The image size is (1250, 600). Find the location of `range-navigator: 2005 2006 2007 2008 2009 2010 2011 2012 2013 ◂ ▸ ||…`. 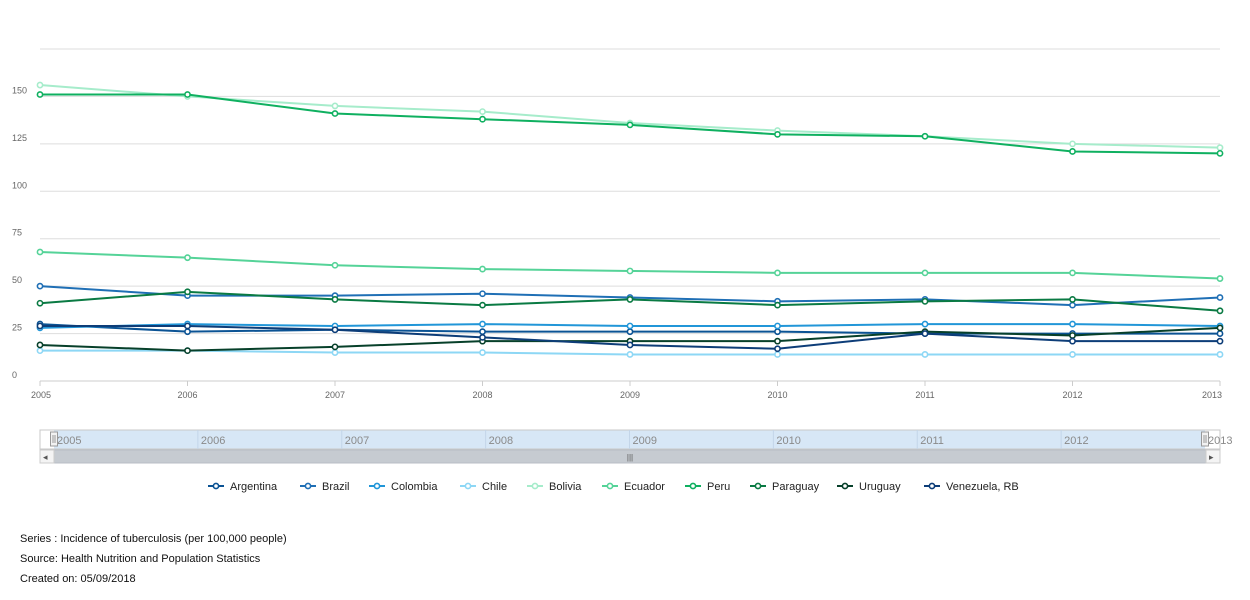

range-navigator: 2005 2006 2007 2008 2009 2010 2011 2012 2013 ◂ ▸ ||… is located at coordinates (635, 446).